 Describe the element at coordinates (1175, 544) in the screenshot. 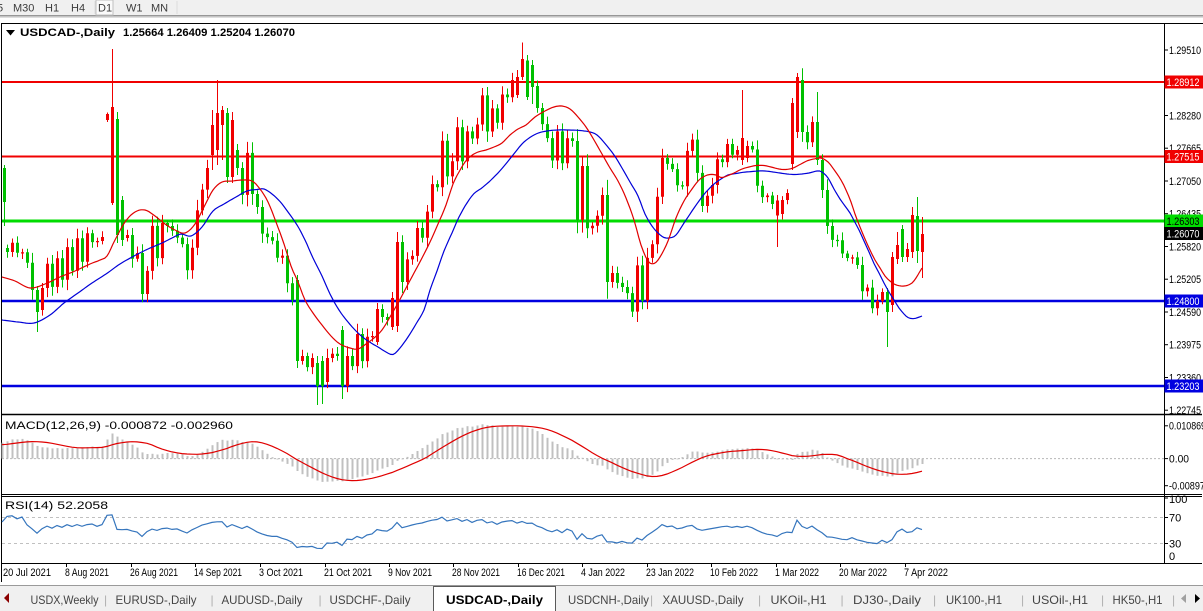

I see `svg-text: 30` at that location.